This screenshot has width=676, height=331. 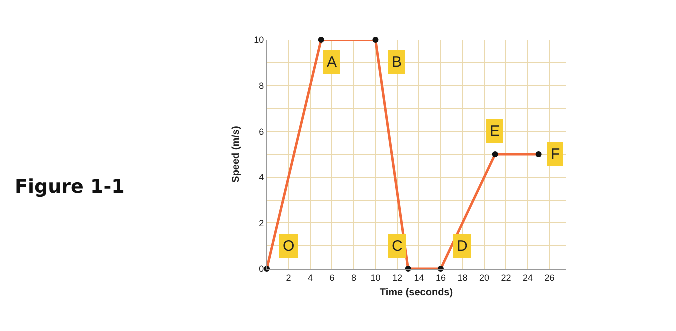 What do you see at coordinates (289, 277) in the screenshot?
I see `x-tick-label: 2` at bounding box center [289, 277].